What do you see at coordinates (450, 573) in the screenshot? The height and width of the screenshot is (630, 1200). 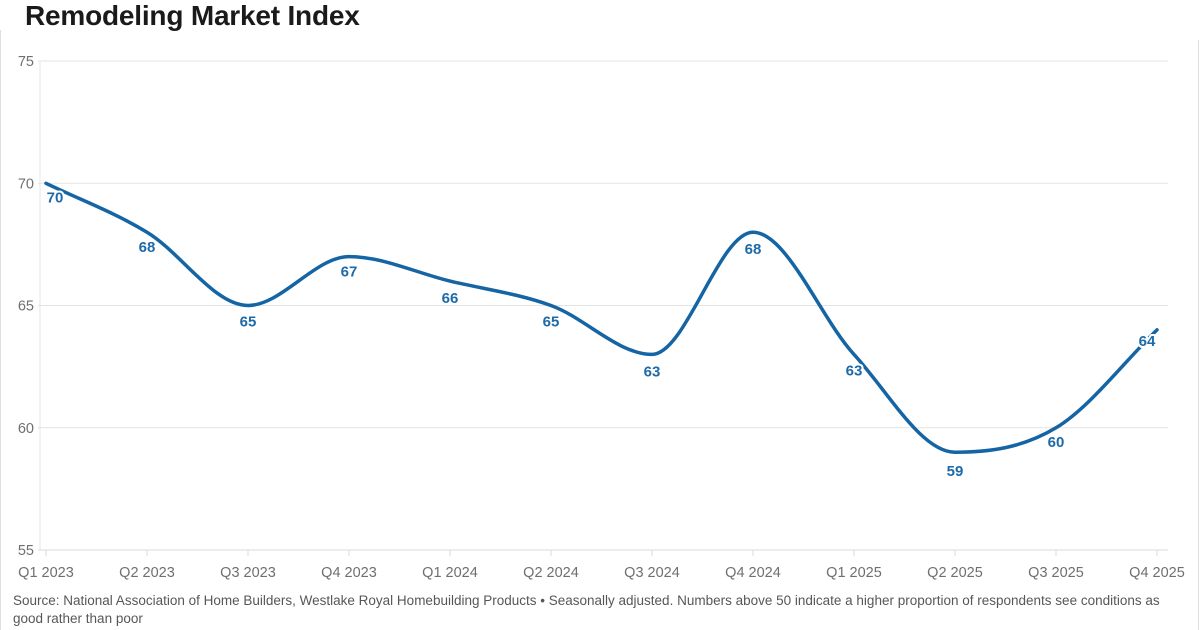 I see `x-tick-label-4: Q1 2024` at bounding box center [450, 573].